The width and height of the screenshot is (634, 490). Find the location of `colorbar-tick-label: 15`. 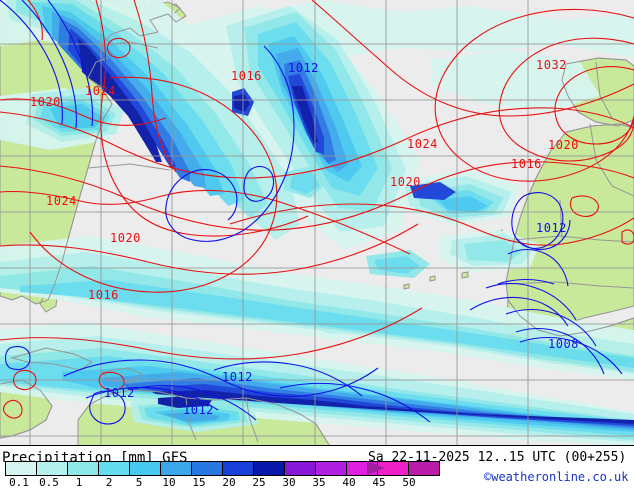

colorbar-tick-label: 15 is located at coordinates (199, 482).